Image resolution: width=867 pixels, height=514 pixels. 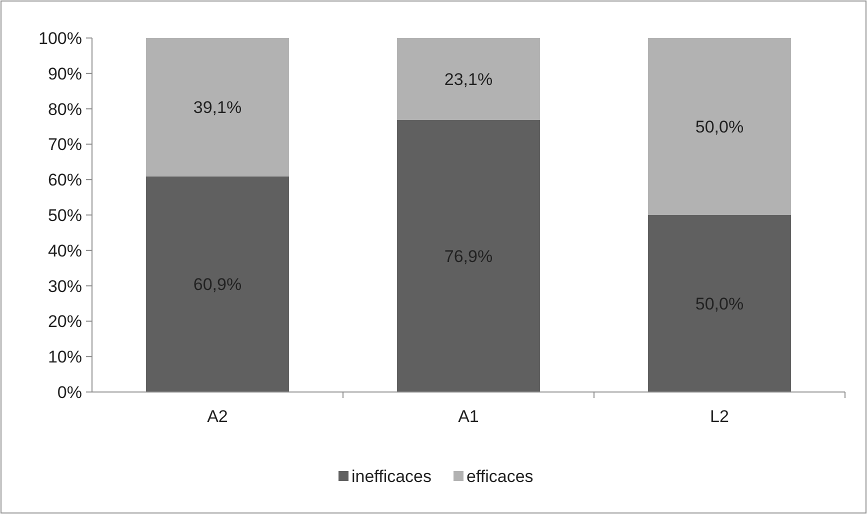 What do you see at coordinates (65, 109) in the screenshot?
I see `y-tick-label: 80%` at bounding box center [65, 109].